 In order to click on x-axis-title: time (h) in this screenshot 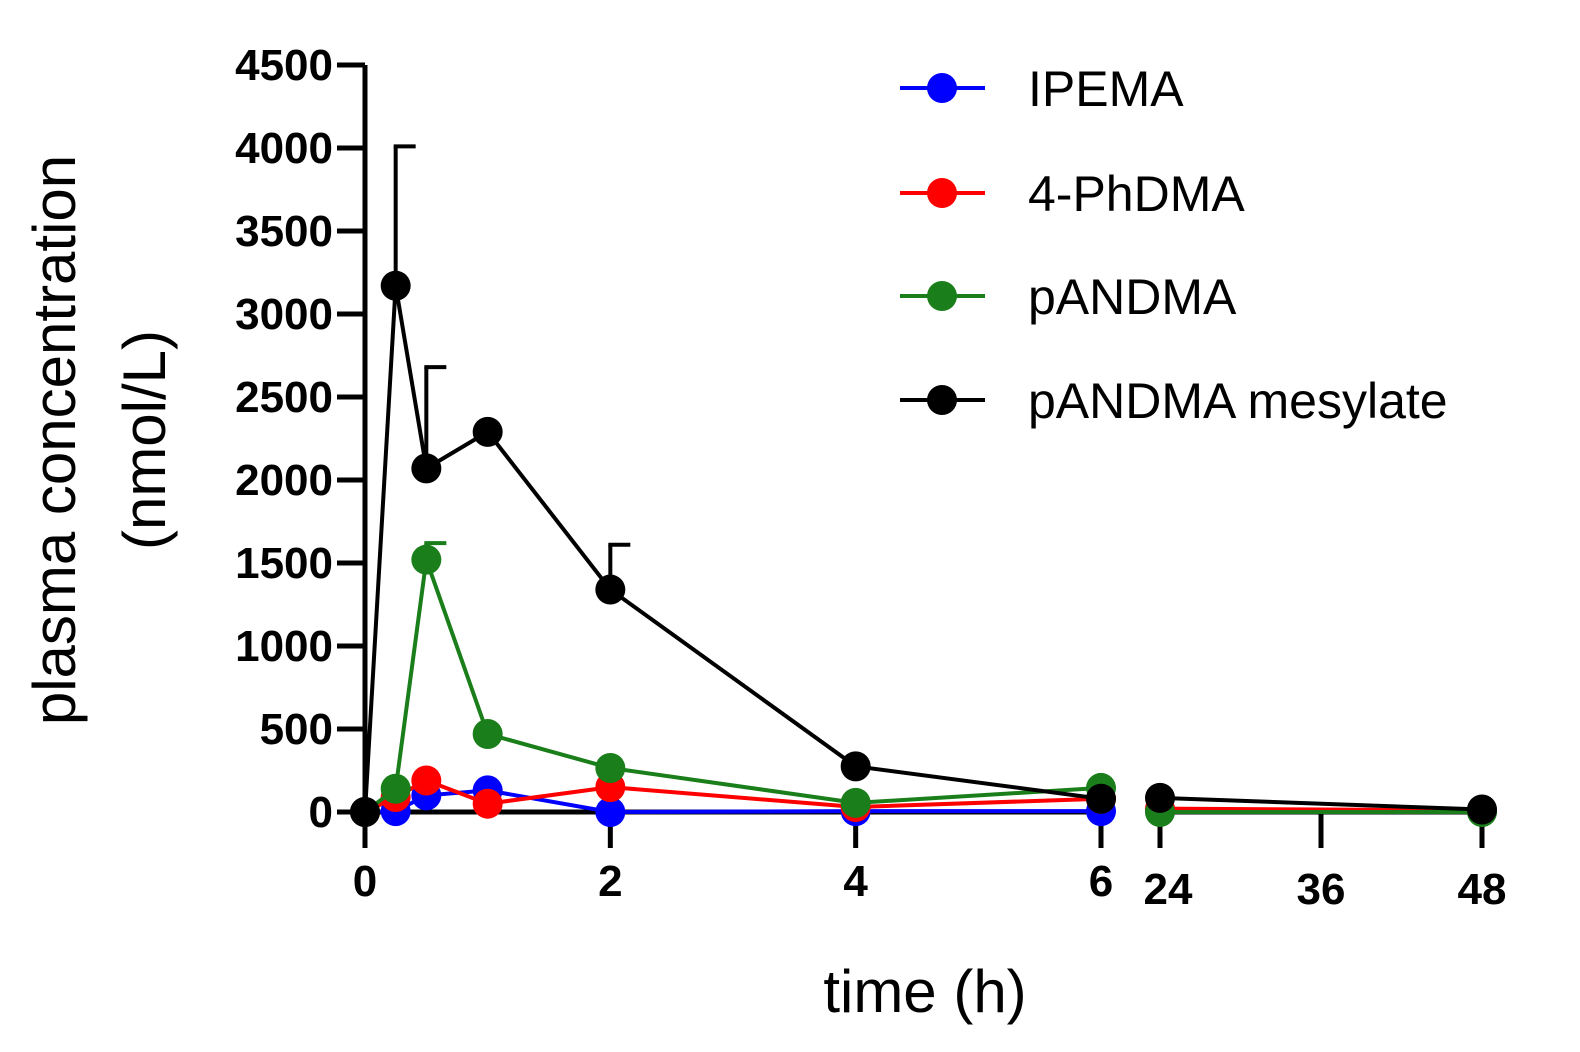, I will do `click(924, 991)`.